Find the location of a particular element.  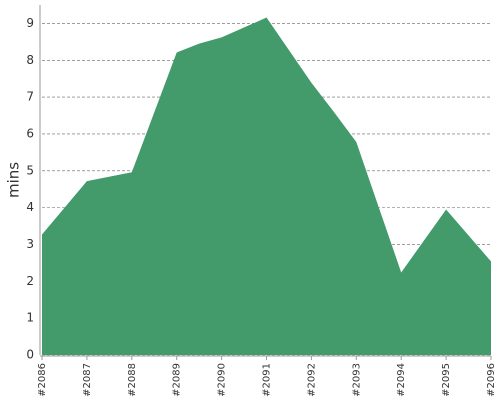

x-tick-label: #2088 is located at coordinates (132, 380).